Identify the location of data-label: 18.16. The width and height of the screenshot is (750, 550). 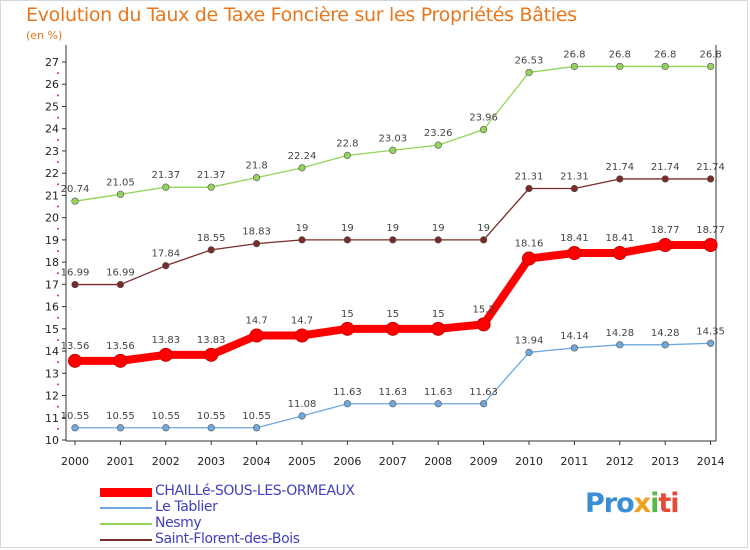
(529, 244).